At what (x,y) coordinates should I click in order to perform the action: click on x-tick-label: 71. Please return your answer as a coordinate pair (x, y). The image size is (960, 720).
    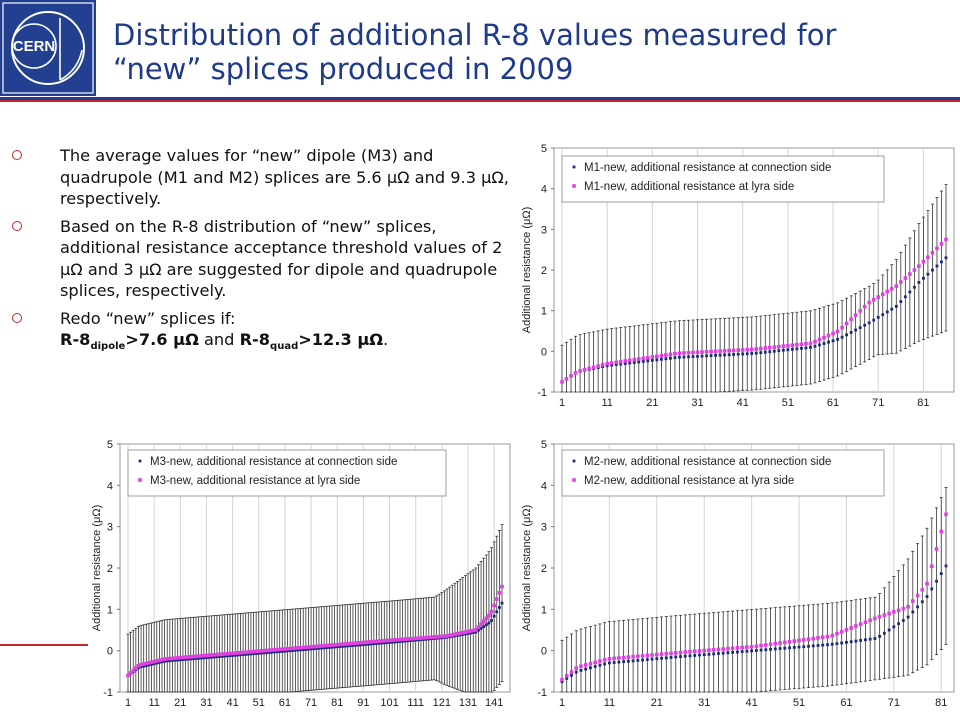
    Looking at the image, I should click on (878, 403).